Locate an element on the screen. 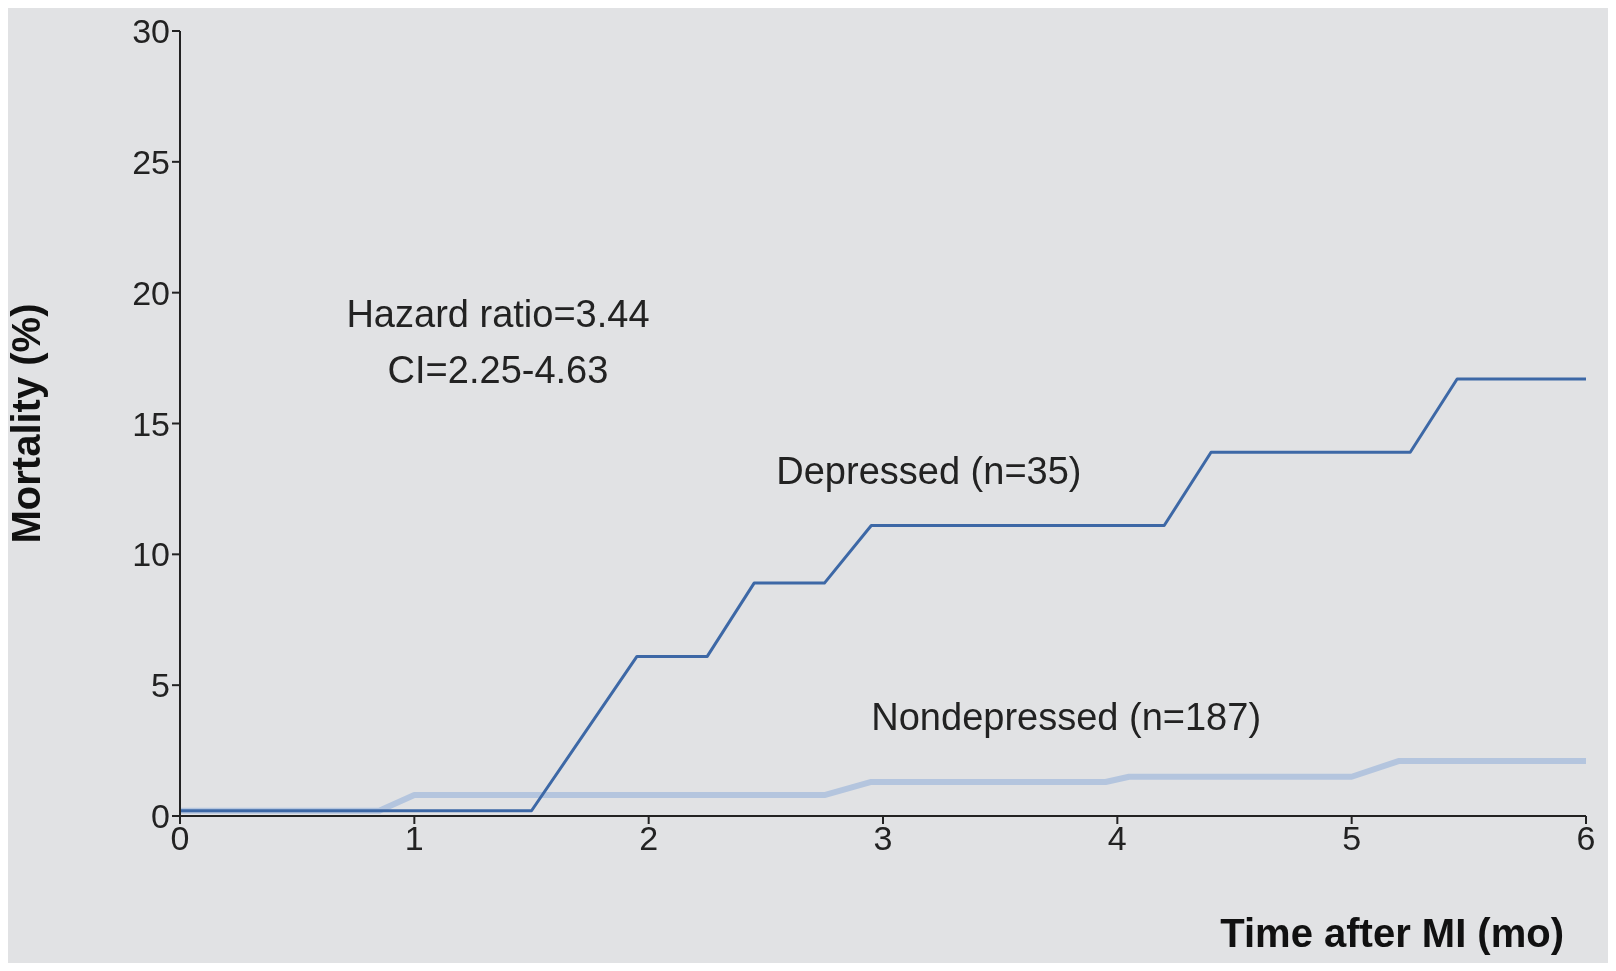  annotation: CI=2.25-4.63 is located at coordinates (498, 370).